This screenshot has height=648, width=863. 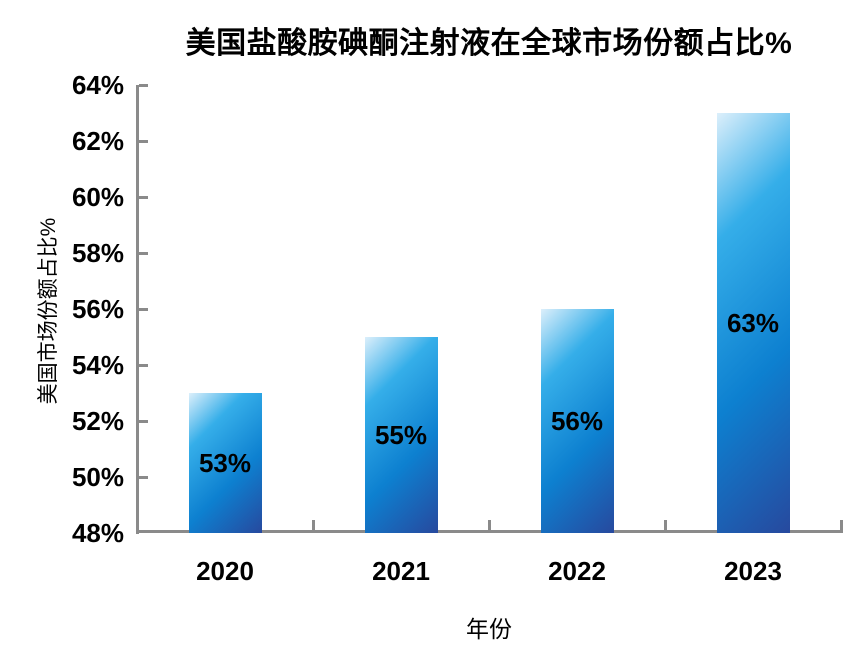 I want to click on chart-title: 美国盐酸胺碘酮注射液在全球市场份额占比%, so click(x=489, y=43).